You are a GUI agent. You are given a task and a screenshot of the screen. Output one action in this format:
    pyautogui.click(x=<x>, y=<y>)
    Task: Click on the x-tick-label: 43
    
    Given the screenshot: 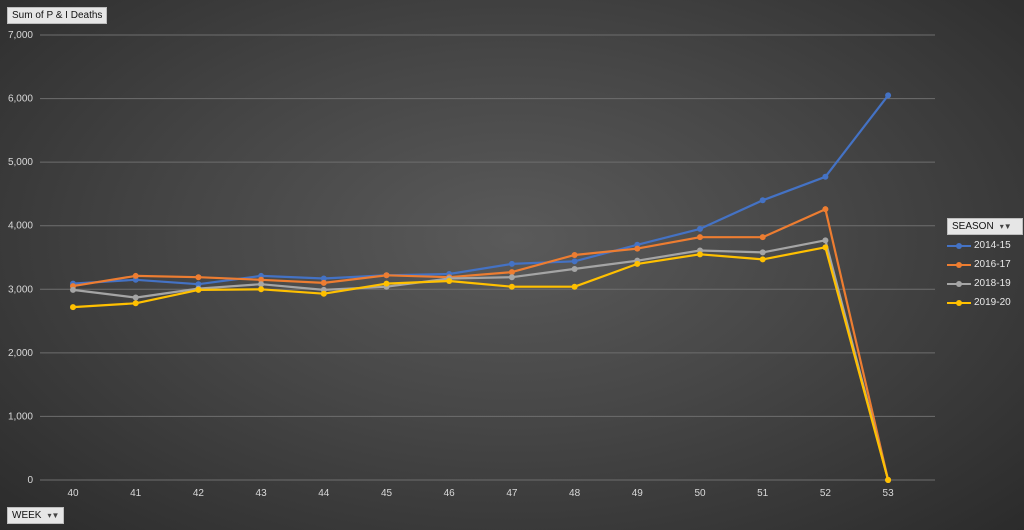 What is the action you would take?
    pyautogui.click(x=262, y=493)
    